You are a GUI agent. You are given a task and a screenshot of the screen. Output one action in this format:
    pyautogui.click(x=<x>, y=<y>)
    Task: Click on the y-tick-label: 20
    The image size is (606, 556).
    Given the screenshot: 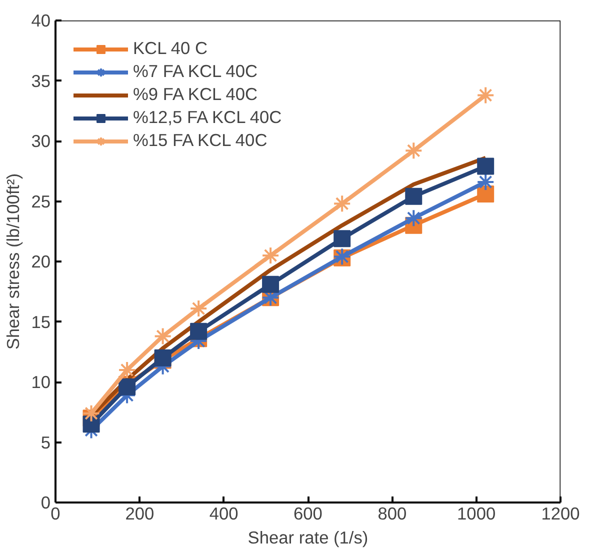 What is the action you would take?
    pyautogui.click(x=41, y=262)
    